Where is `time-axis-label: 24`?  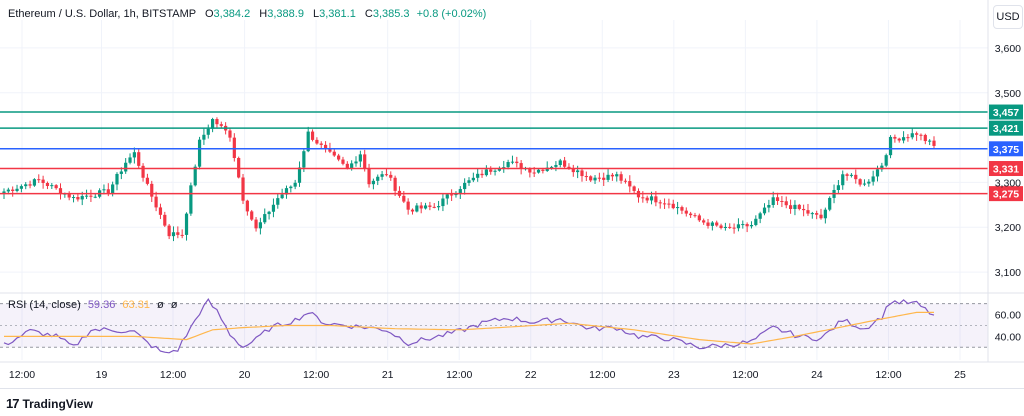 time-axis-label: 24 is located at coordinates (817, 375).